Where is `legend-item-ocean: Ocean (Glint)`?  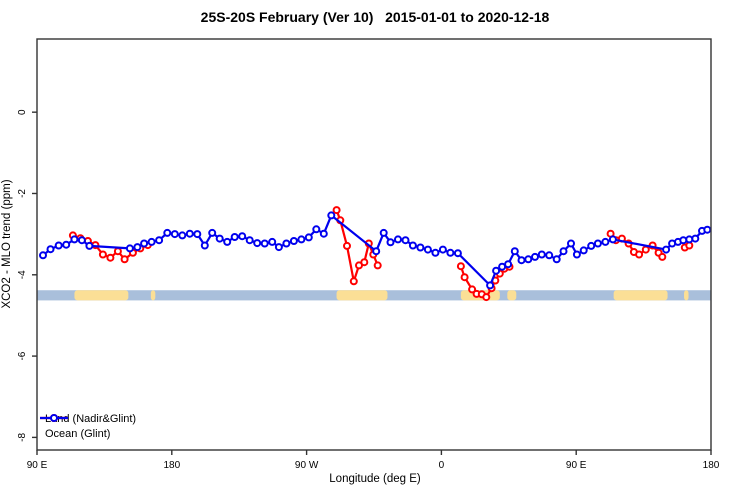 legend-item-ocean: Ocean (Glint) is located at coordinates (87, 428).